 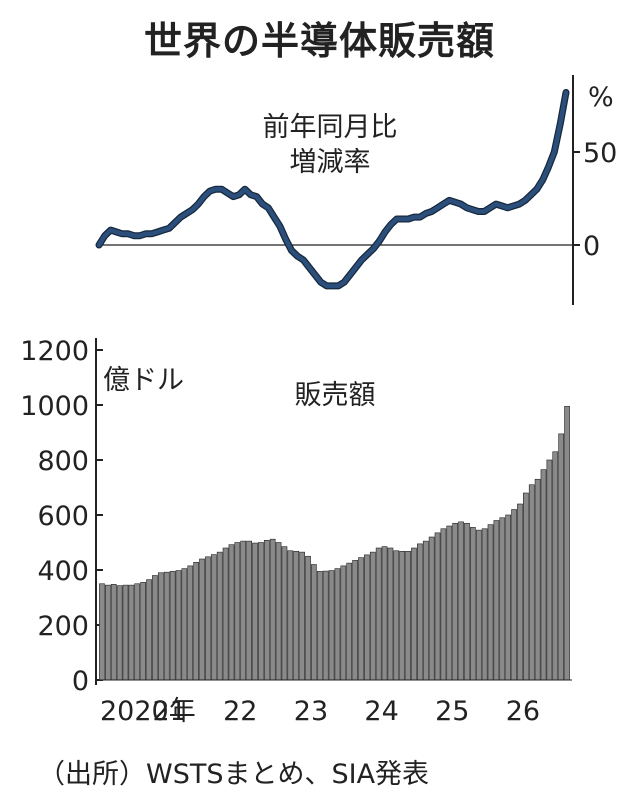 I want to click on bar-x-tick-label: 23, so click(x=311, y=711).